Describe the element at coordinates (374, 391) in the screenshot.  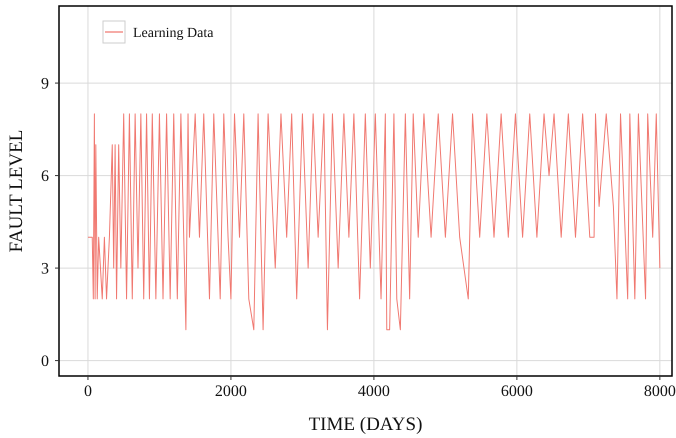
I see `x-tick-label: 4000` at that location.